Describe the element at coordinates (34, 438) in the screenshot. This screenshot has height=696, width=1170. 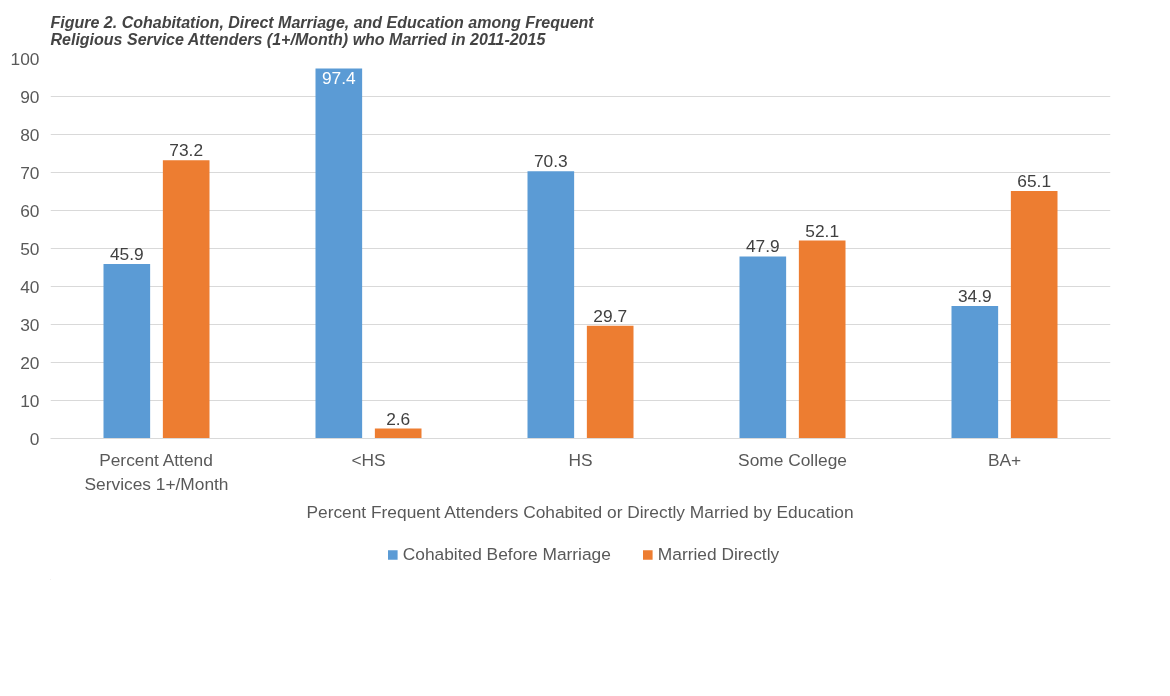
I see `y-tick-label: 0` at that location.